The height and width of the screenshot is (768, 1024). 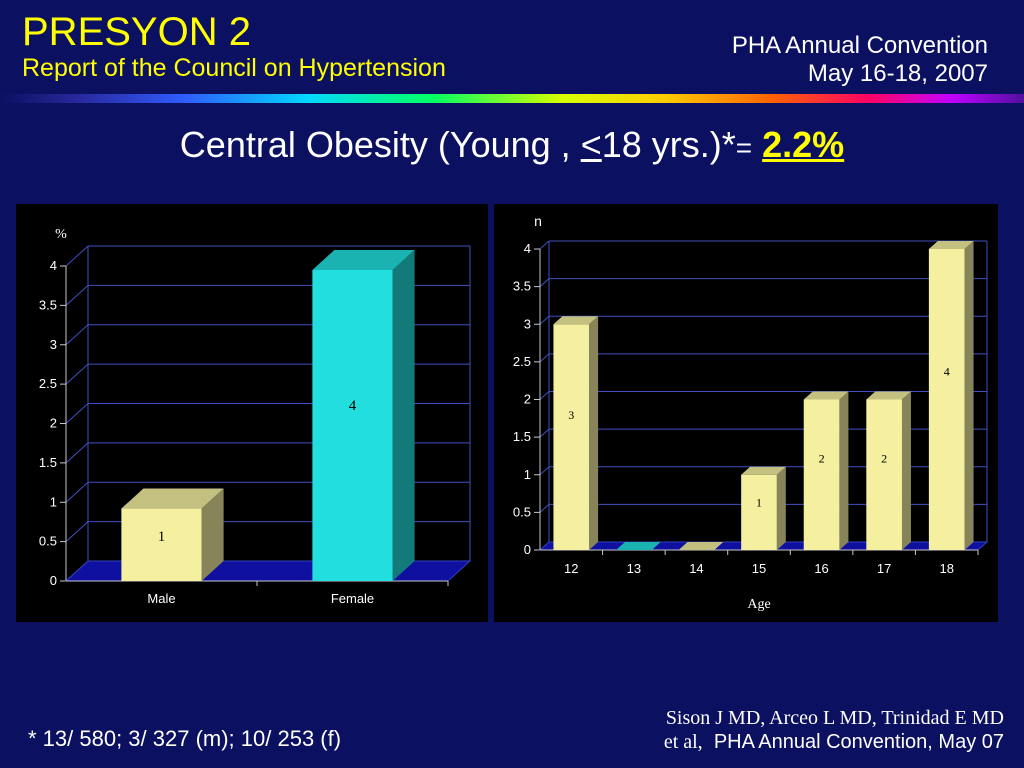 What do you see at coordinates (668, 144) in the screenshot?
I see `headline-middle: 18 yrs.)*` at bounding box center [668, 144].